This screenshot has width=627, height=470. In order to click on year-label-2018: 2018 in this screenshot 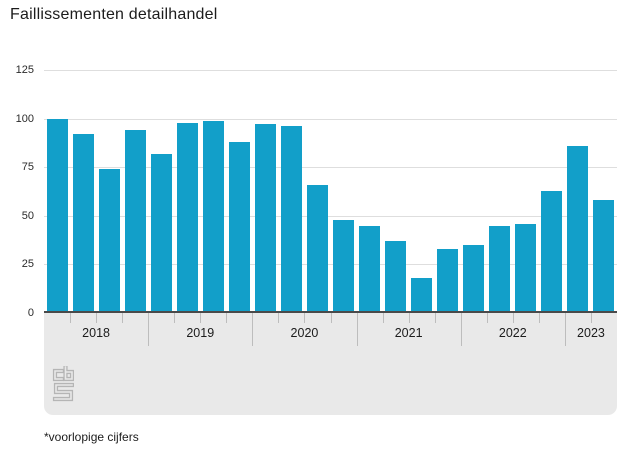, I will do `click(96, 333)`.